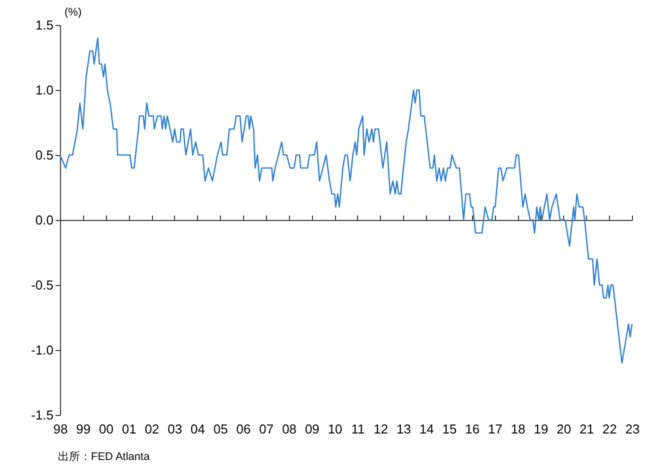  Describe the element at coordinates (564, 429) in the screenshot. I see `x-tick-label: 20` at that location.